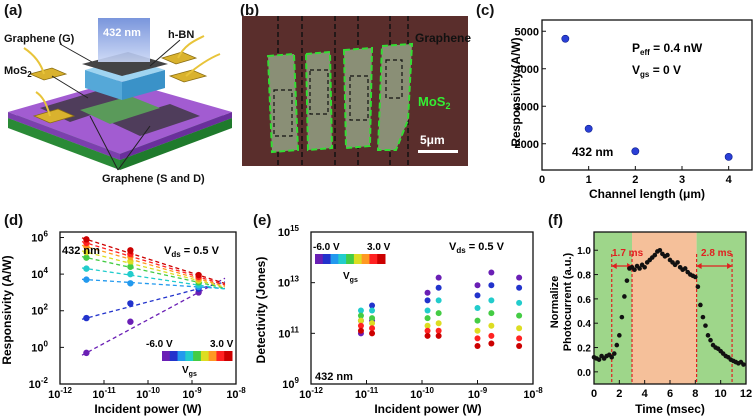 The image size is (756, 418). I want to click on y-tick-label: 0.8, so click(584, 276).